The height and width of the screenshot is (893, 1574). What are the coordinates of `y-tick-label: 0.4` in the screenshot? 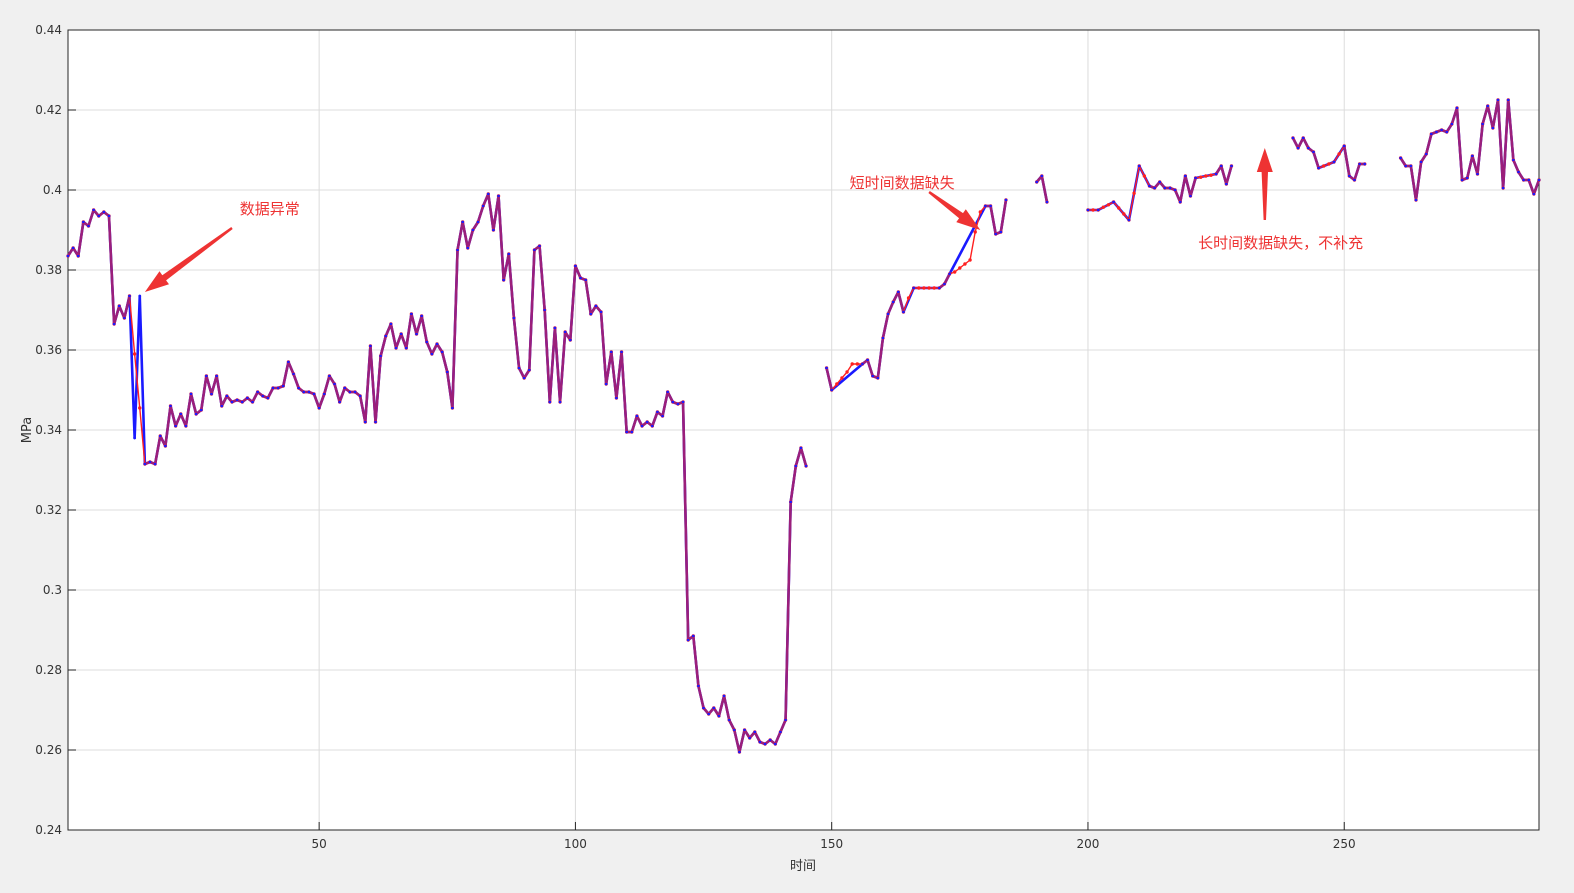 It's located at (52, 190).